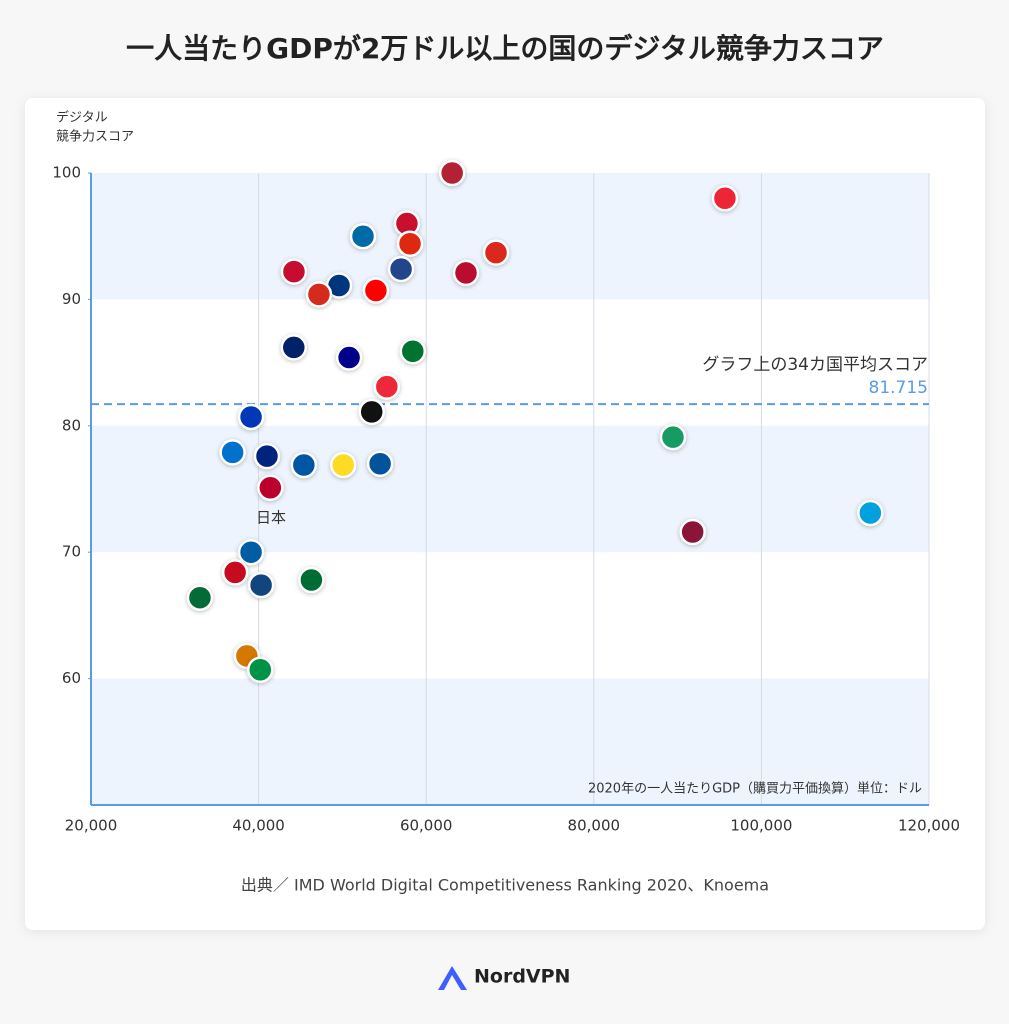  I want to click on x-tick-label: 120,000, so click(929, 826).